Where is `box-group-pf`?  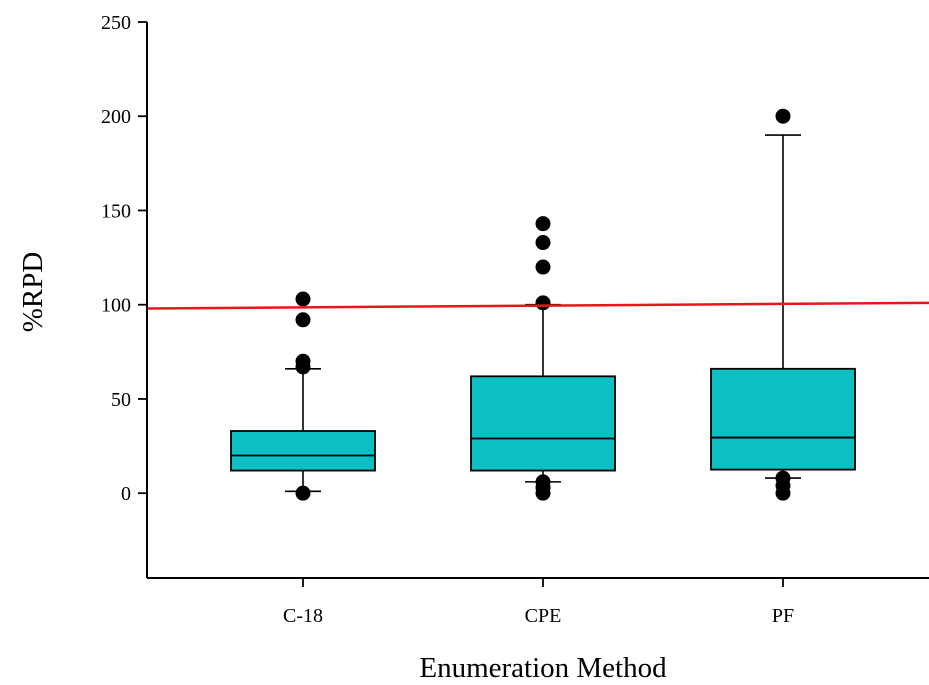 box-group-pf is located at coordinates (783, 304).